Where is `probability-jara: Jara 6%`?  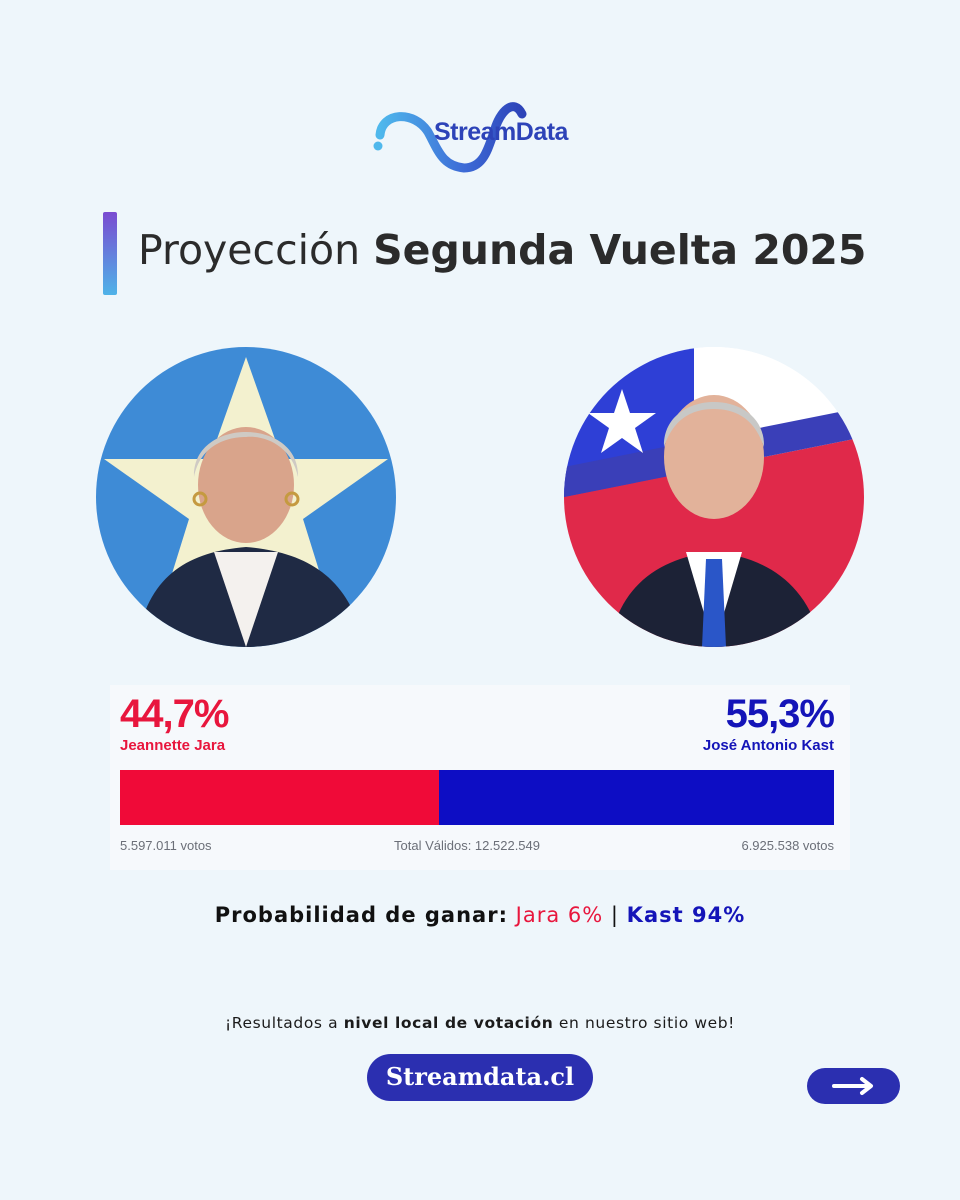
probability-jara: Jara 6% is located at coordinates (559, 915).